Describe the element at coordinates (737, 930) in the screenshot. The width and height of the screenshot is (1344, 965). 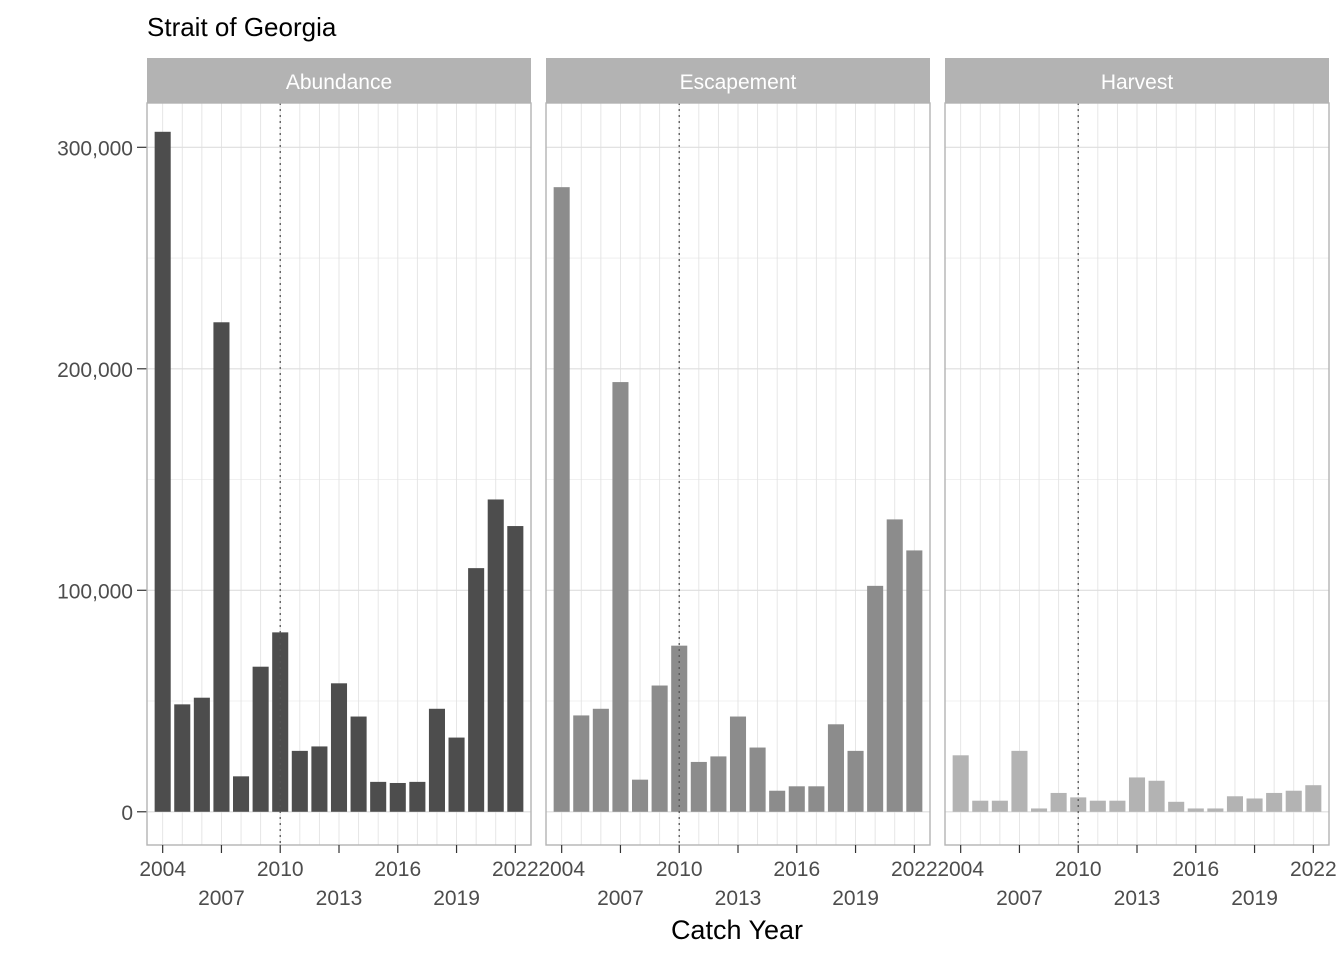
I see `x-axis-title: Catch Year` at that location.